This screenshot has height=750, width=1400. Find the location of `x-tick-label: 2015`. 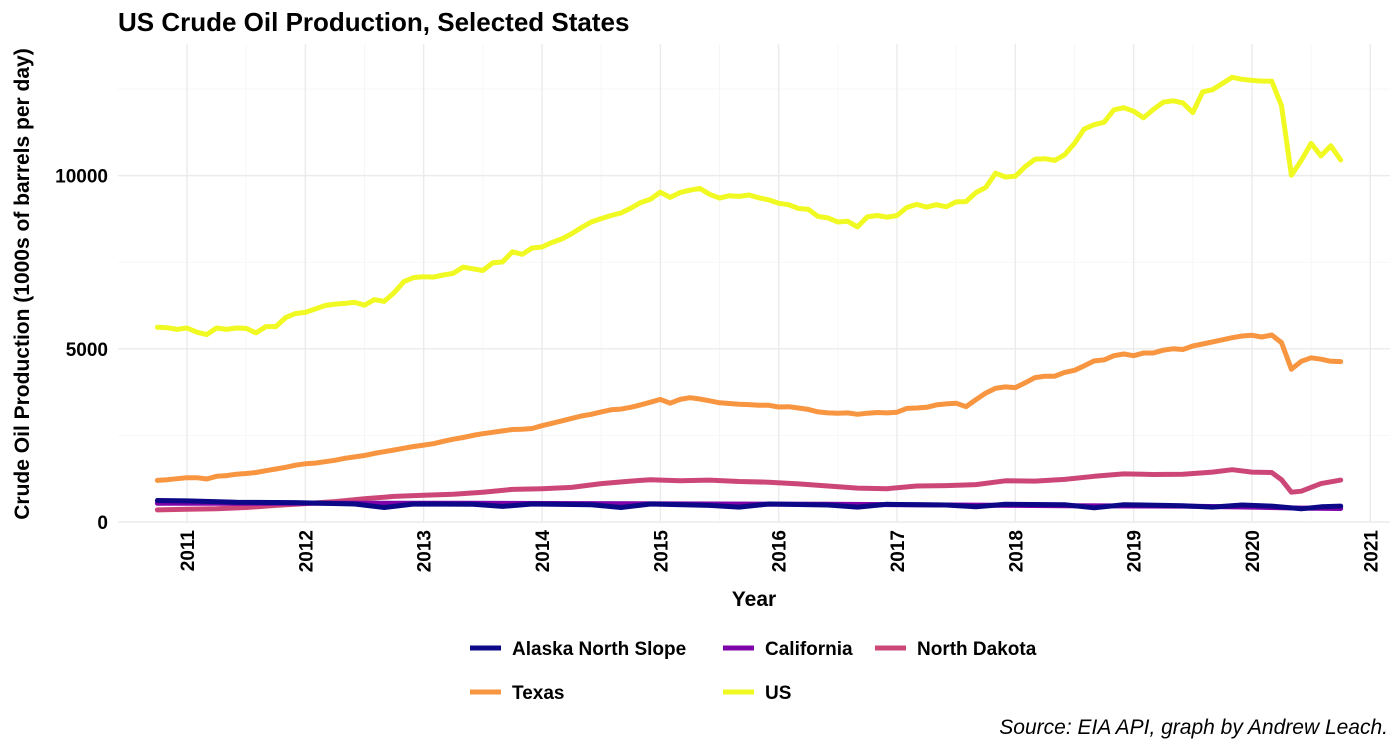

x-tick-label: 2015 is located at coordinates (661, 551).